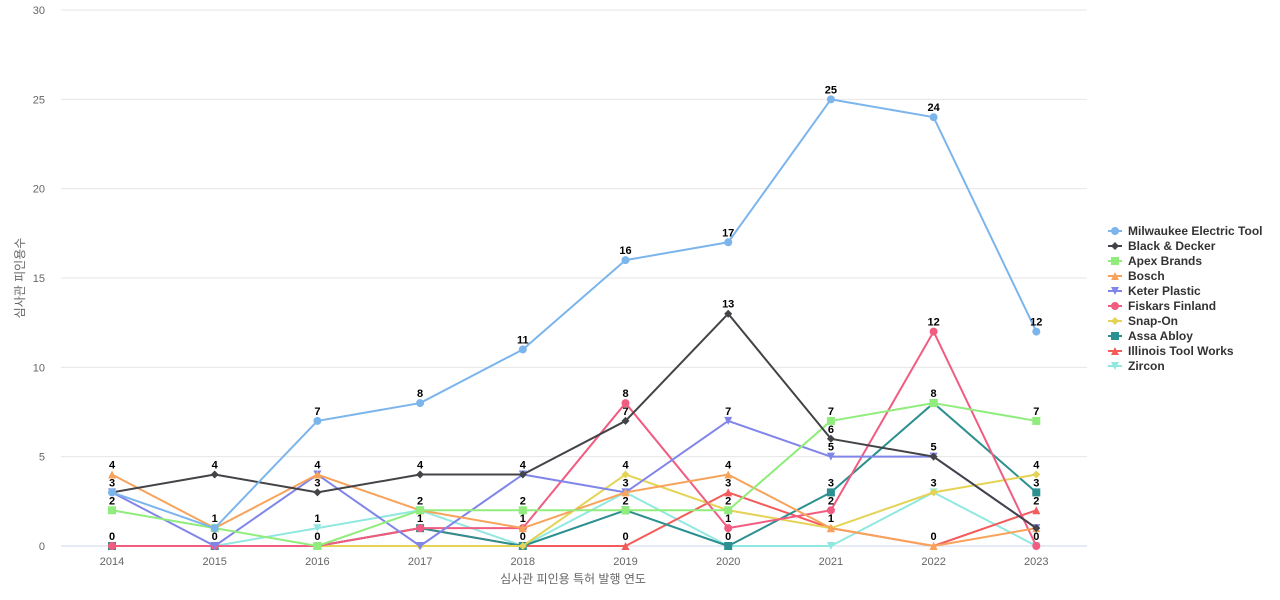  I want to click on x-tick-label: 2016, so click(317, 562).